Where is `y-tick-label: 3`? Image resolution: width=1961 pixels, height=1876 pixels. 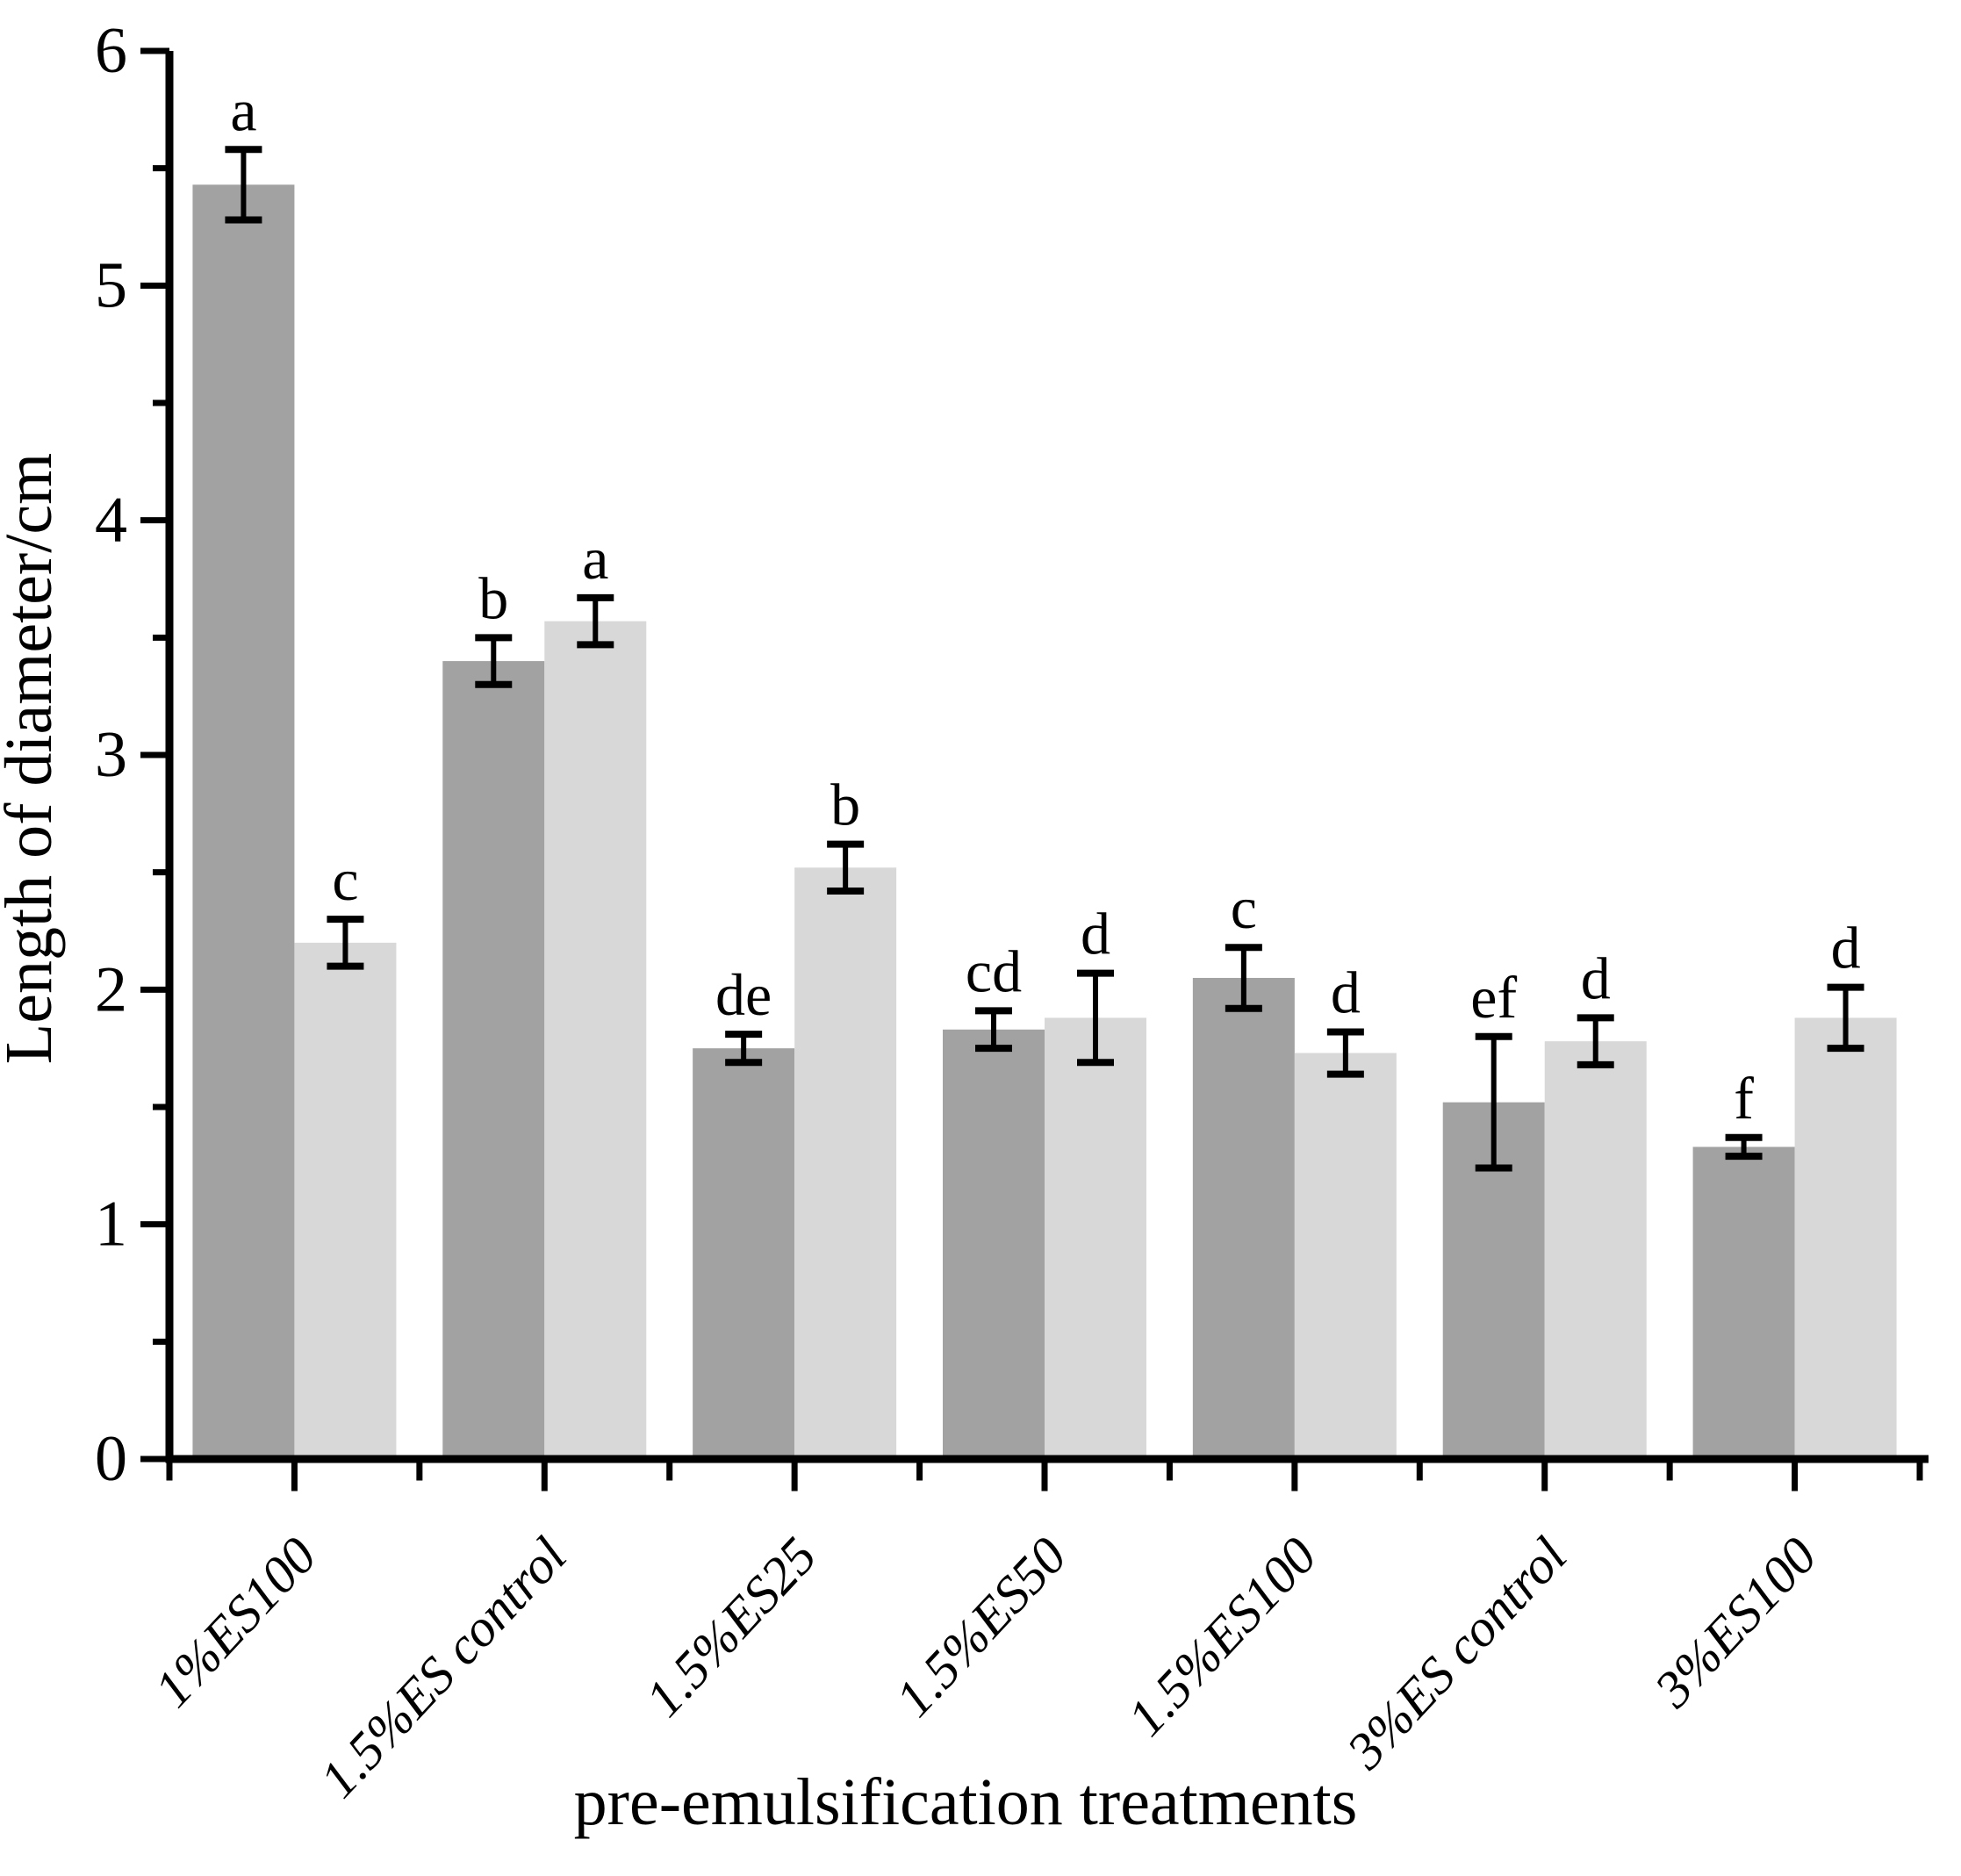
y-tick-label: 3 is located at coordinates (111, 755).